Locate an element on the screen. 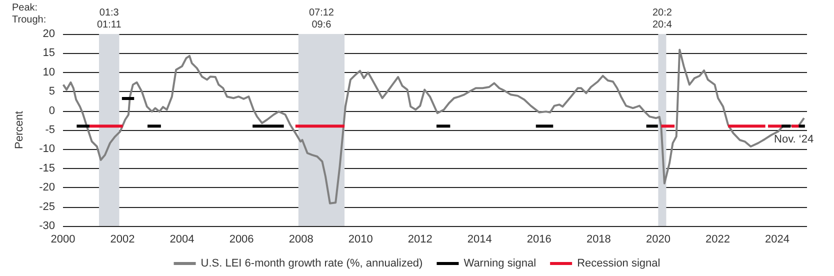 The width and height of the screenshot is (834, 276). x-tick-label: 2010 is located at coordinates (360, 240).